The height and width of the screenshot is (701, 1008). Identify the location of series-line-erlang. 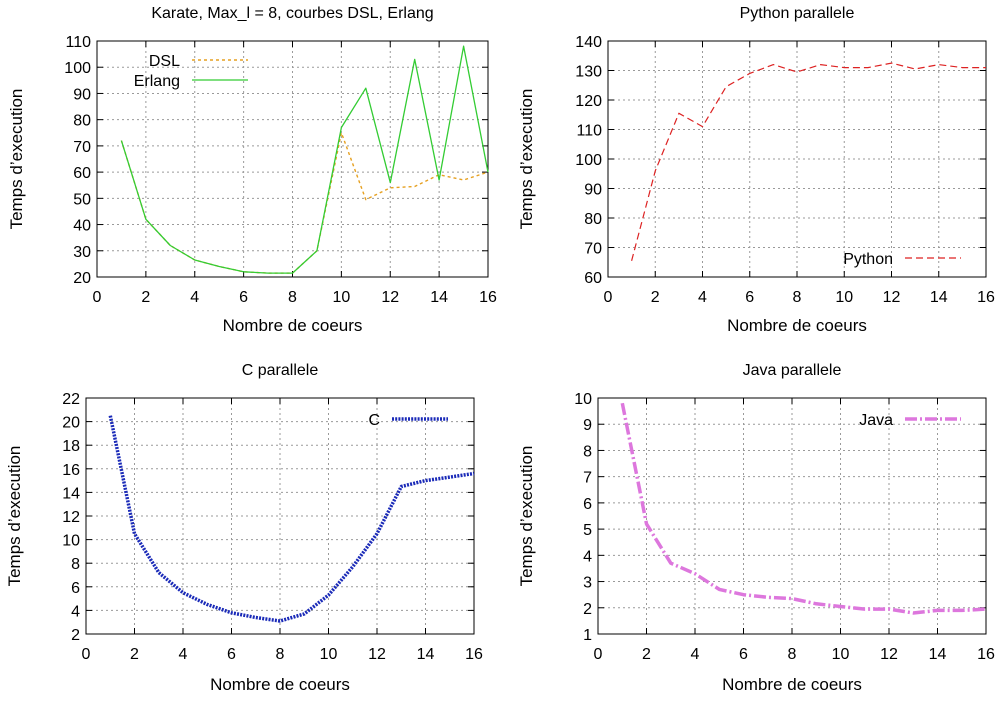
(304, 159).